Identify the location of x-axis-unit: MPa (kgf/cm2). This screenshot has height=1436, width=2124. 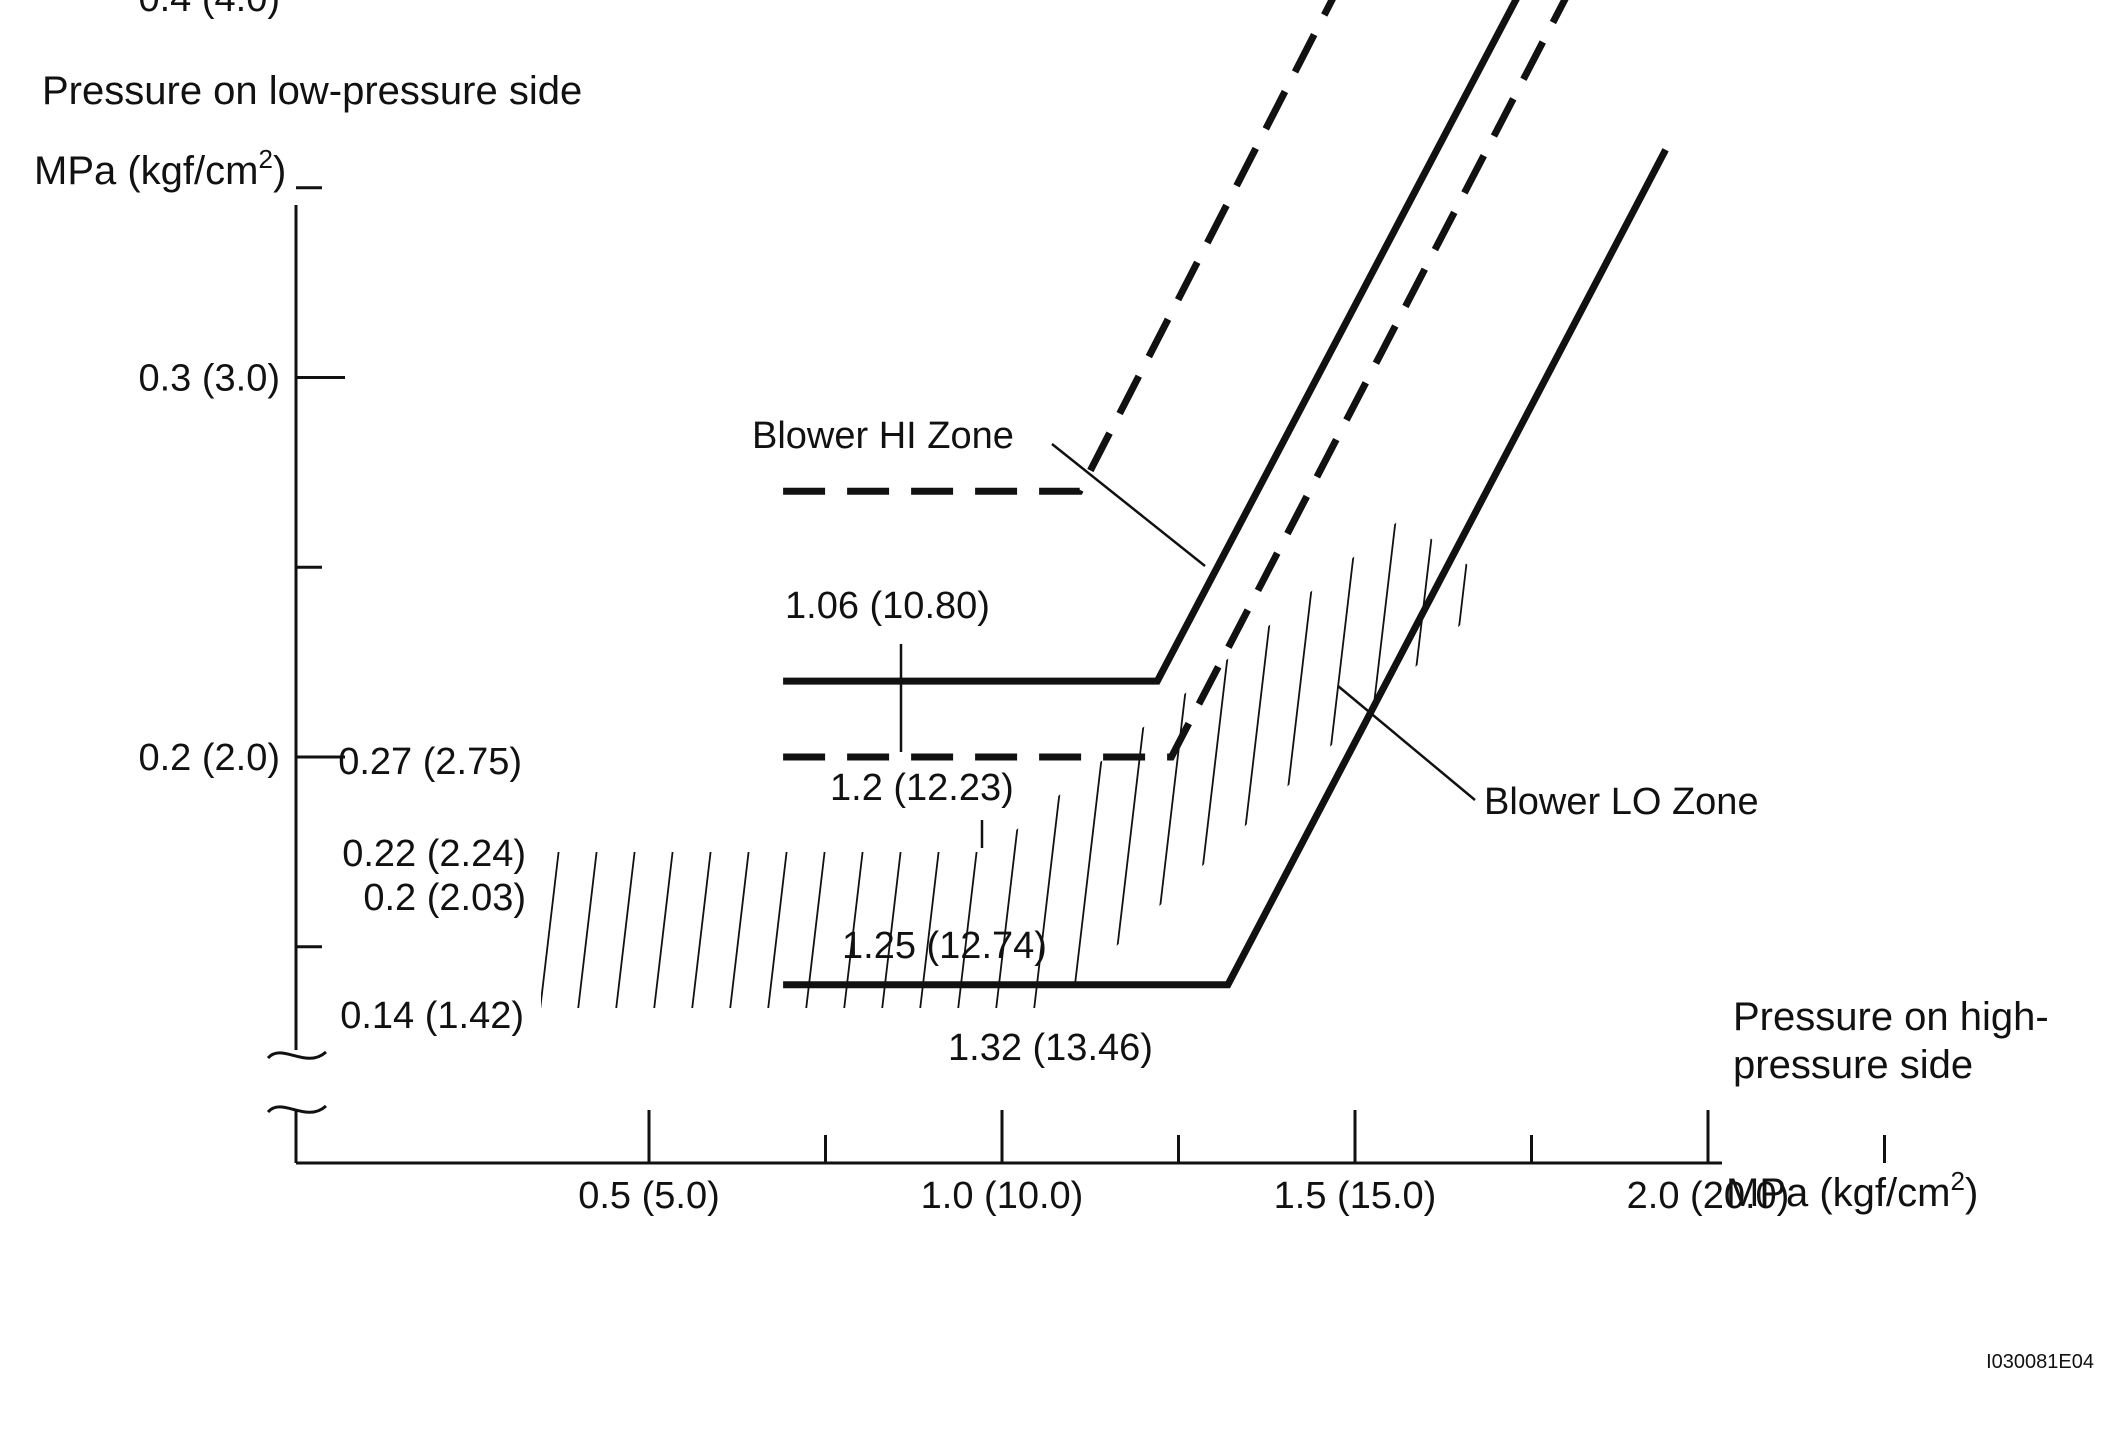
(1852, 1190).